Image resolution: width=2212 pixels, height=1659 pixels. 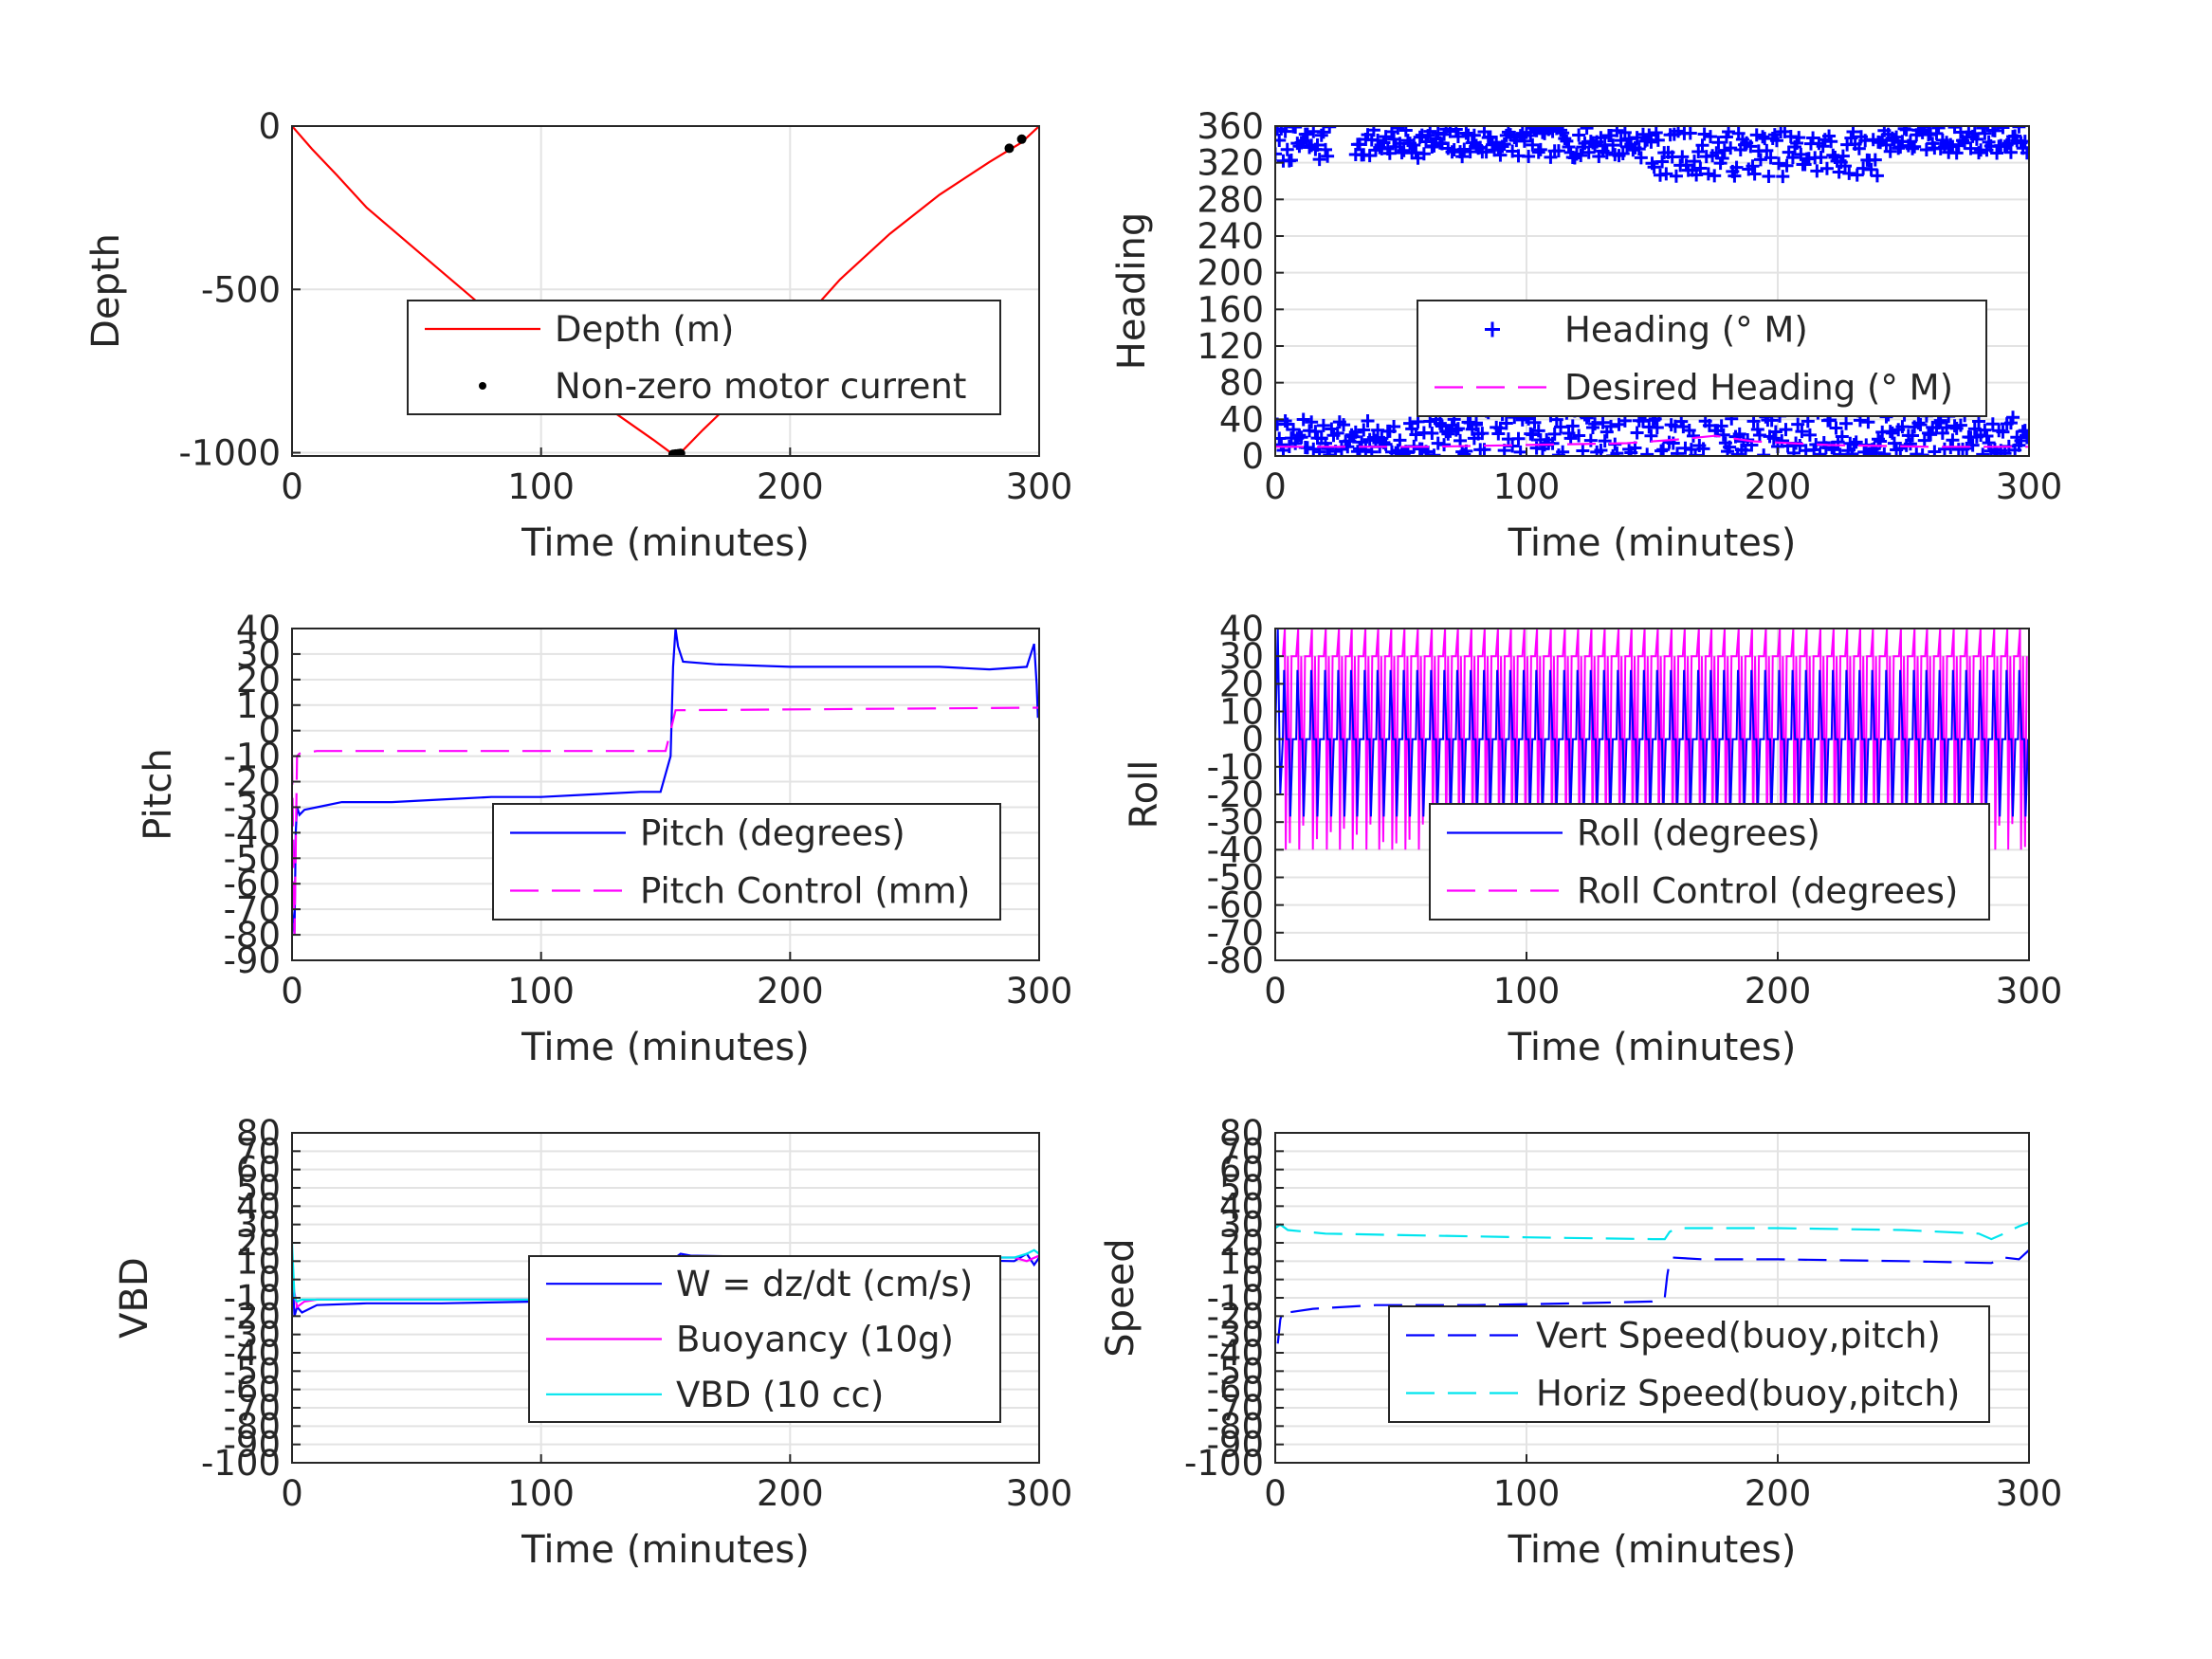 What do you see at coordinates (252, 884) in the screenshot?
I see `y-tick-label: -60` at bounding box center [252, 884].